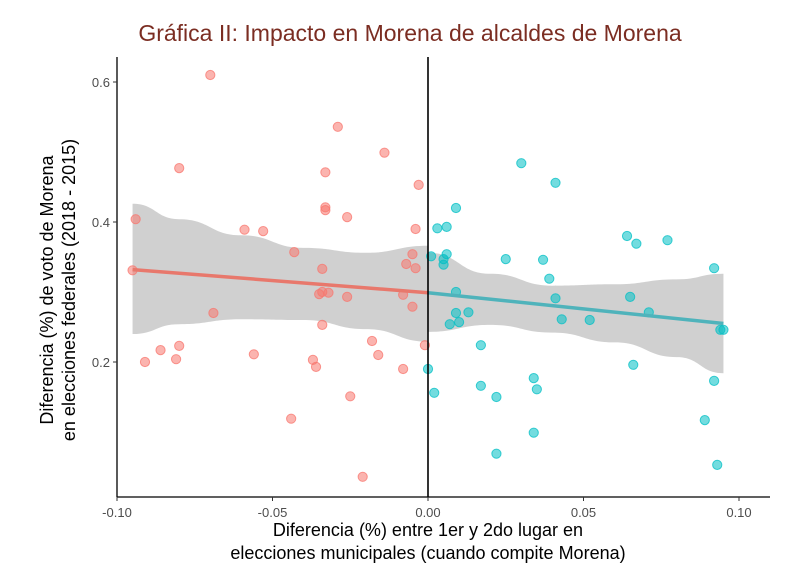  I want to click on y-tick-label: 0.4, so click(101, 222).